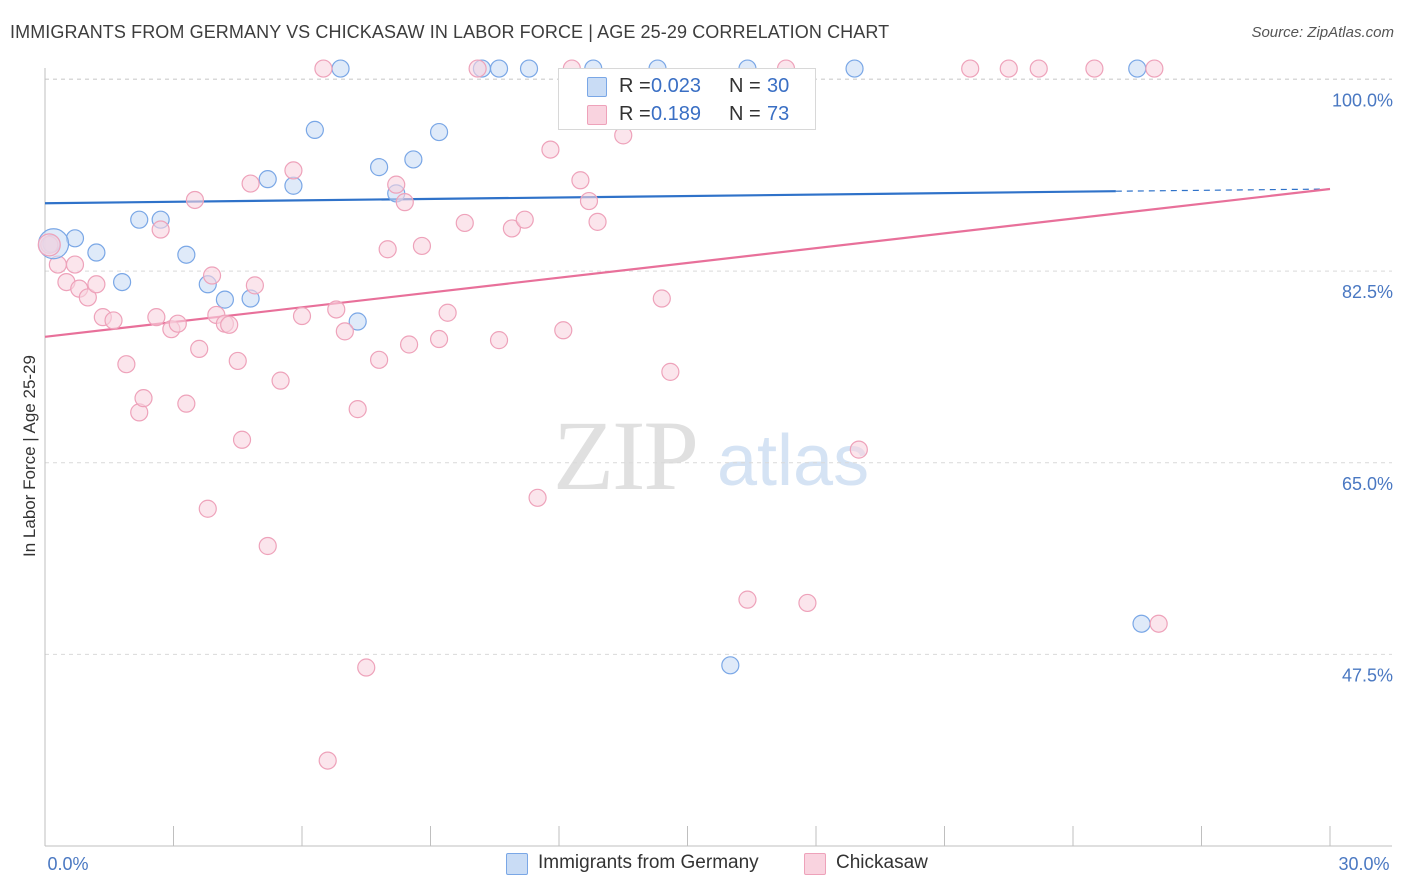 Image resolution: width=1406 pixels, height=892 pixels. I want to click on trend-line-germany, so click(580, 197).